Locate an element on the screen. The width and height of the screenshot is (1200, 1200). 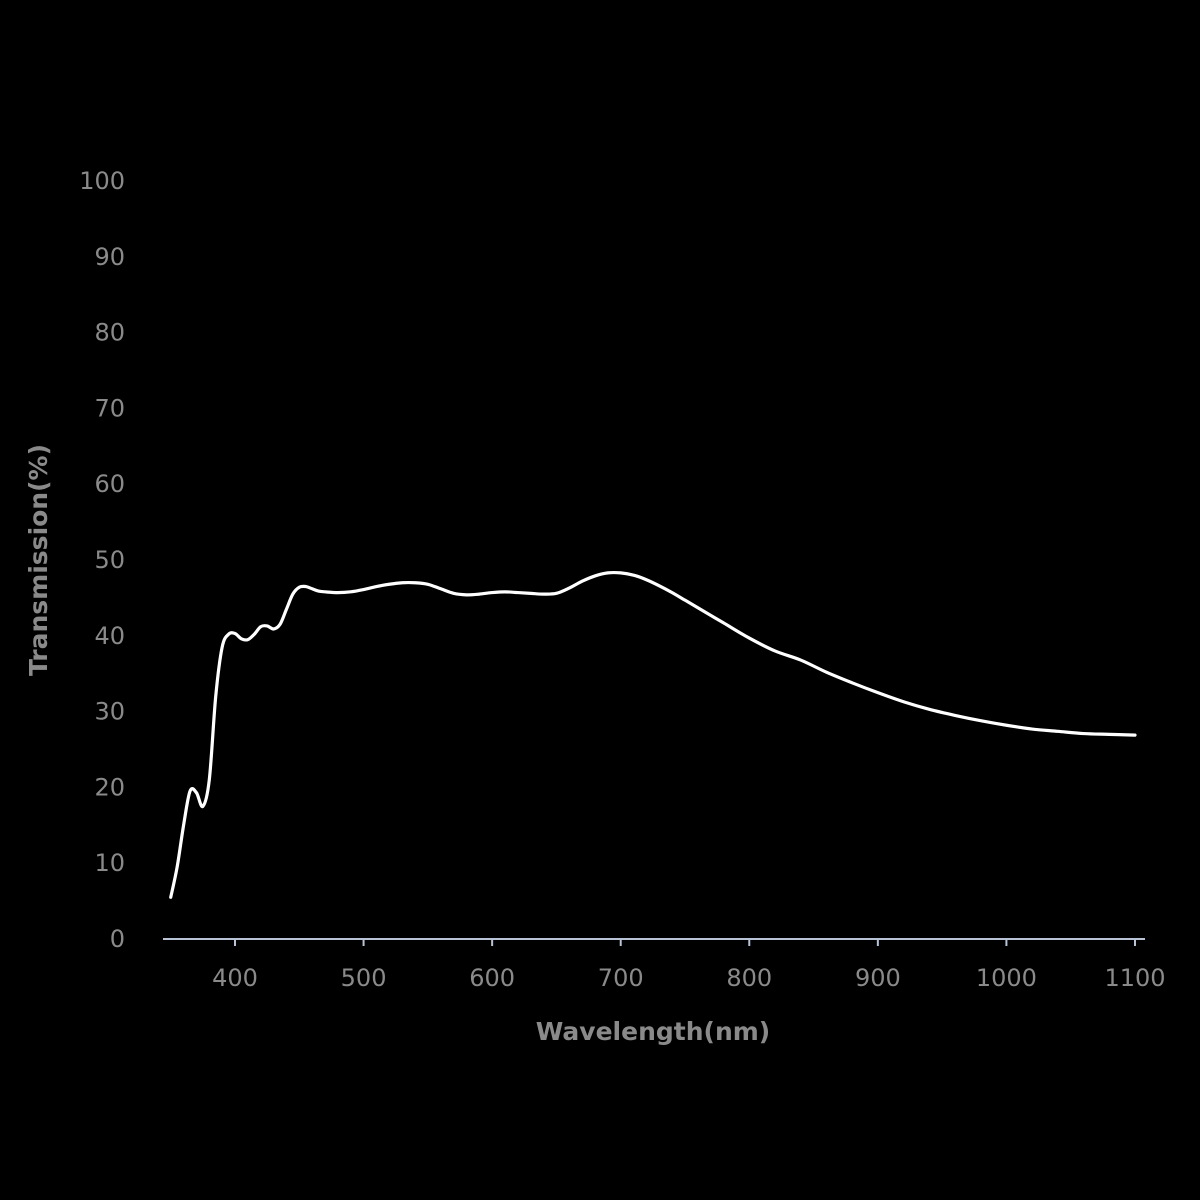
x-axis-tick-marks is located at coordinates (685, 942).